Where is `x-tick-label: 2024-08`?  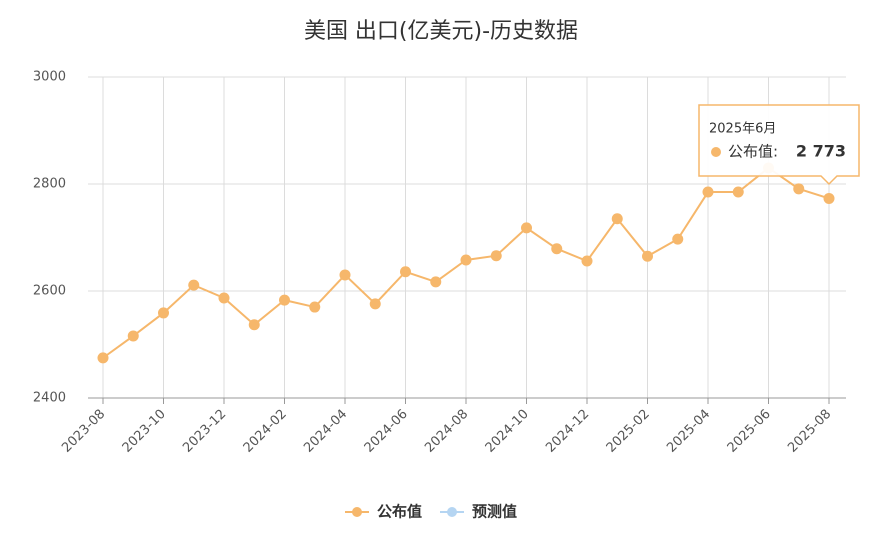
x-tick-label: 2024-08 is located at coordinates (446, 431).